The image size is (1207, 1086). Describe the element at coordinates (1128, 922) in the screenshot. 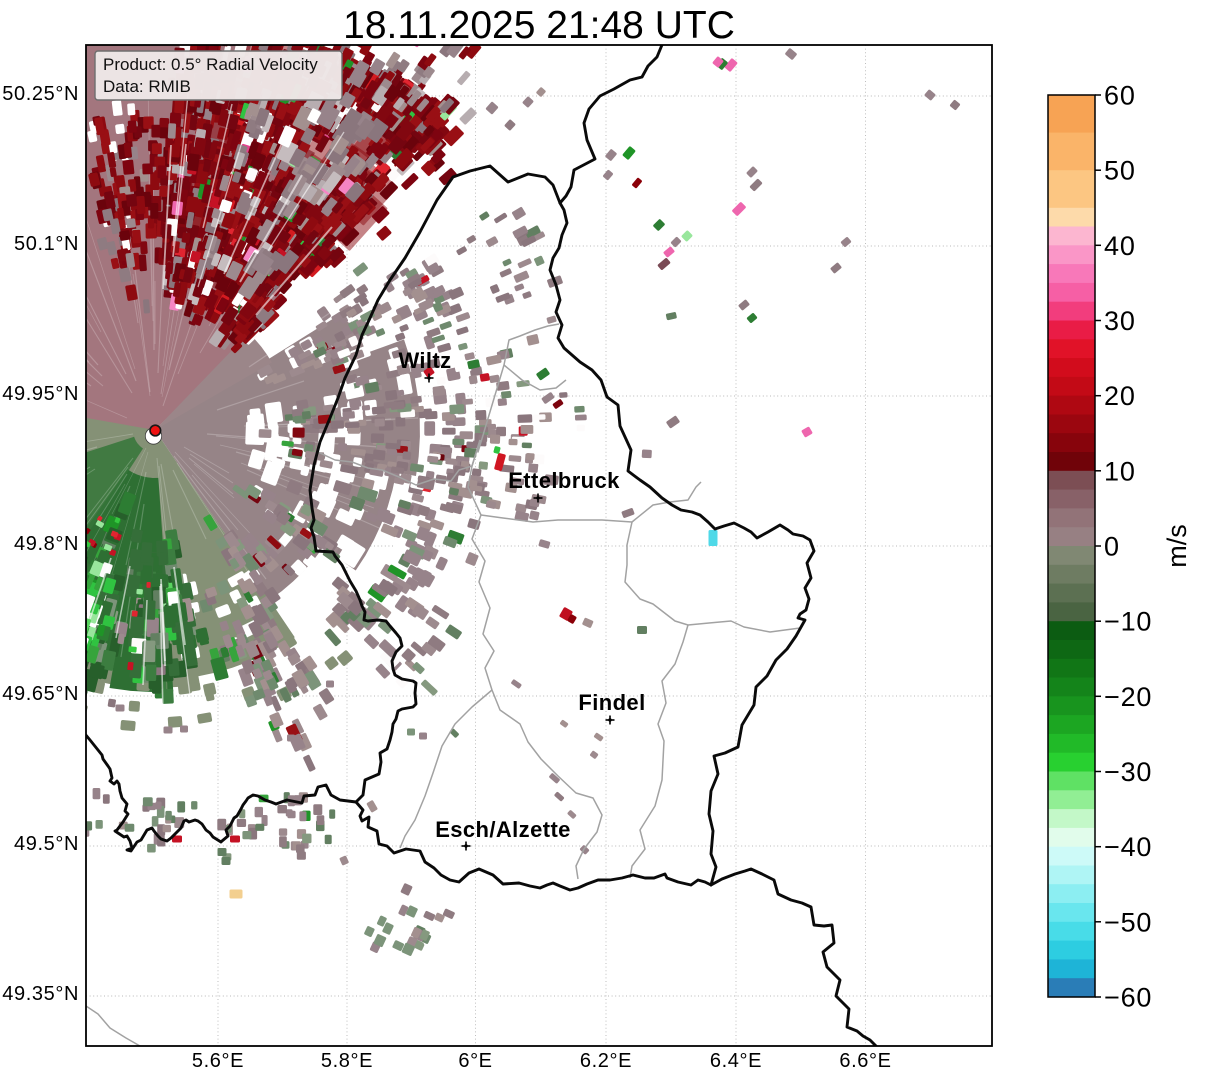

I see `svg-text: −50` at that location.